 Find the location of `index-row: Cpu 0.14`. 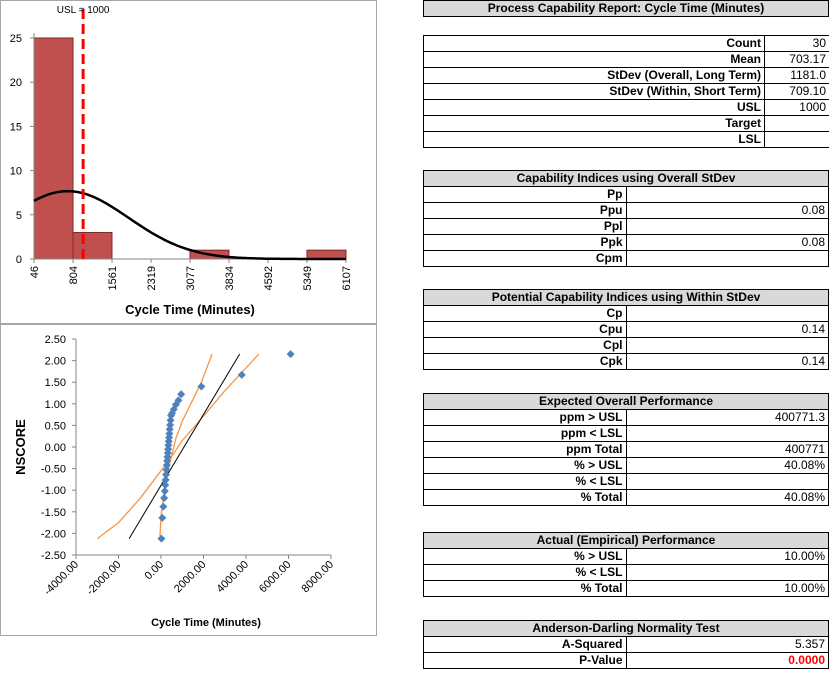

index-row: Cpu 0.14 is located at coordinates (626, 329).